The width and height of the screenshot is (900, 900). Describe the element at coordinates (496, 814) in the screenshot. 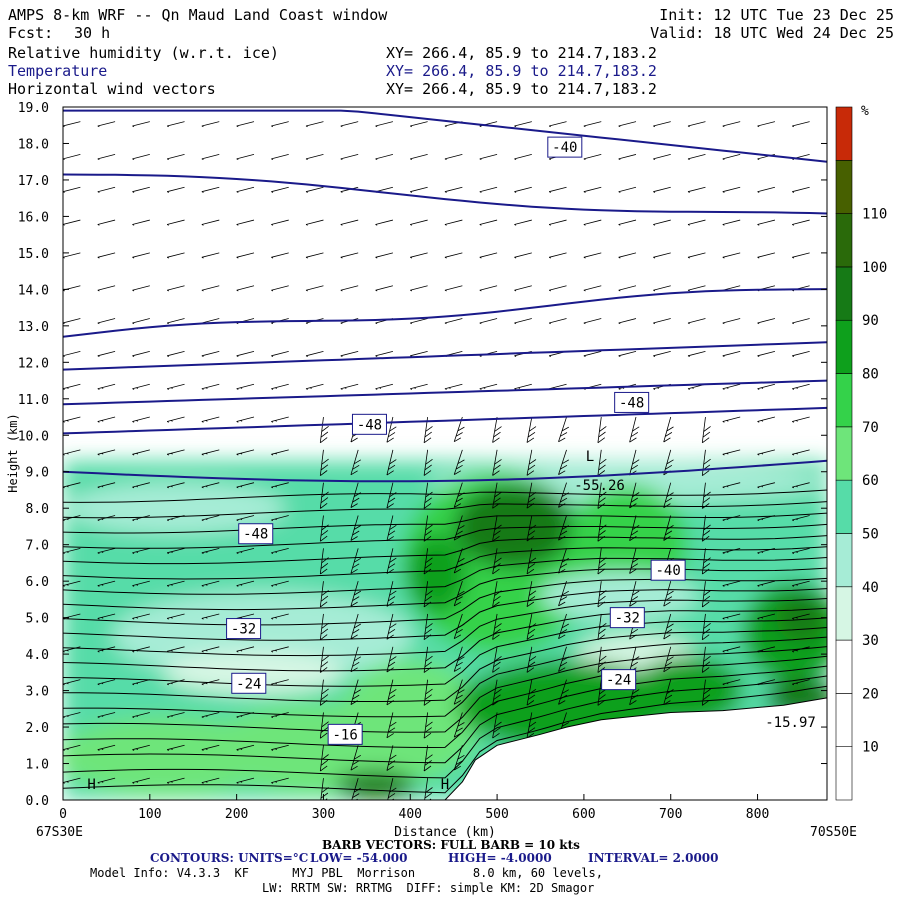

I see `x-tick-label: 500` at that location.